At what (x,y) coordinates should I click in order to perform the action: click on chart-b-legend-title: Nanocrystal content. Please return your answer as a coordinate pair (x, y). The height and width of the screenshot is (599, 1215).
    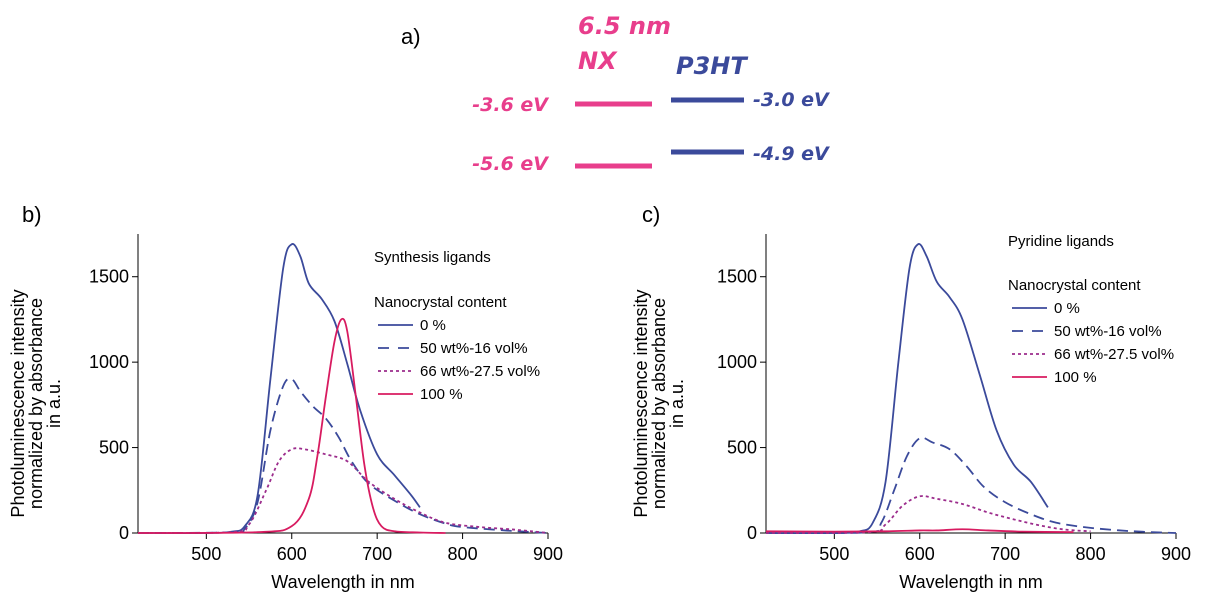
    Looking at the image, I should click on (440, 302).